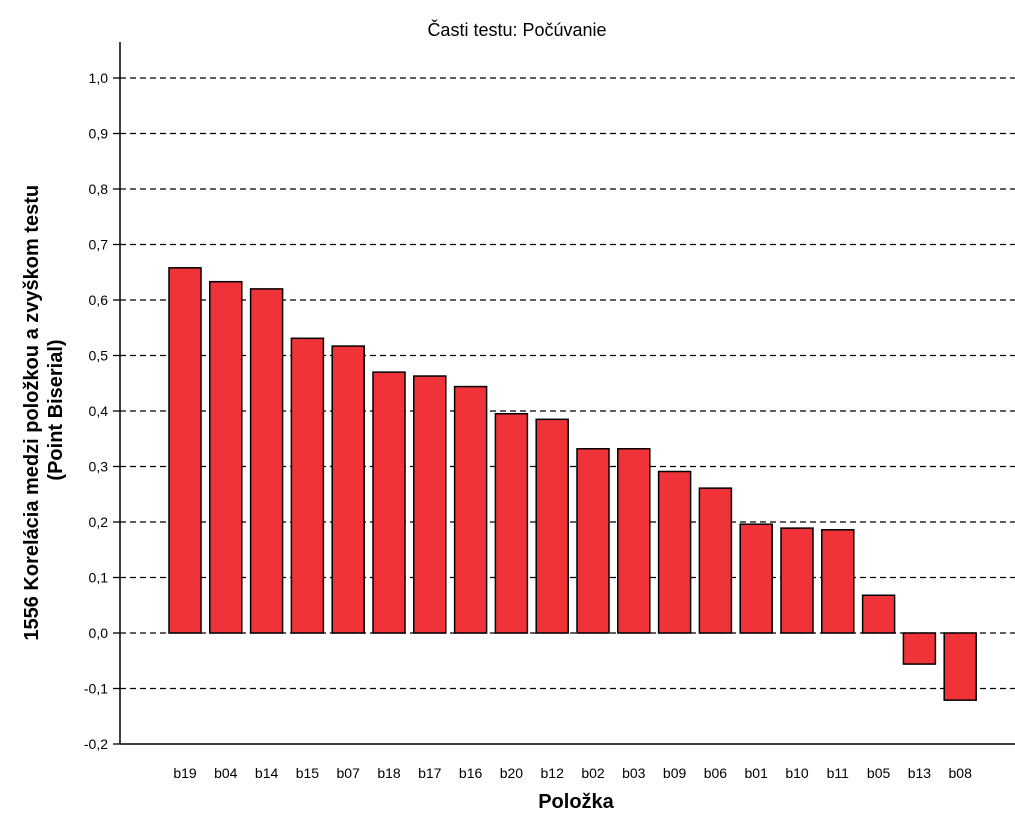  Describe the element at coordinates (879, 773) in the screenshot. I see `x-tick-label-b05: b05` at that location.